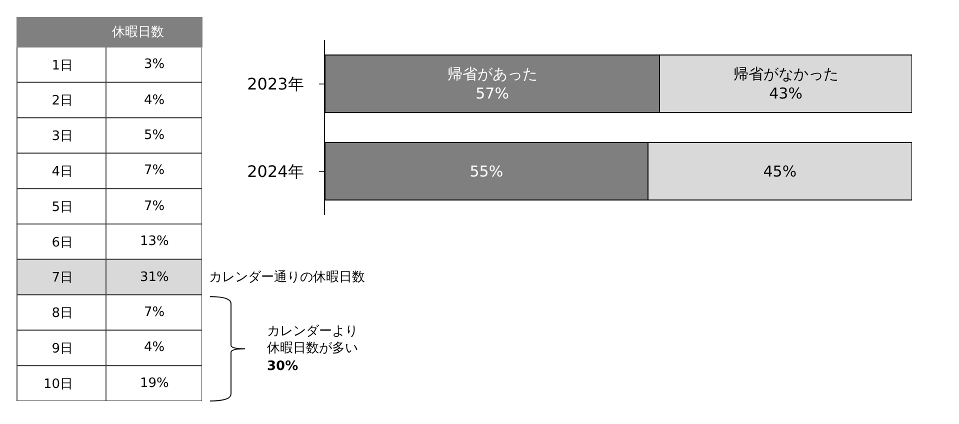 The height and width of the screenshot is (424, 959). Describe the element at coordinates (62, 172) in the screenshot. I see `y-tick-label: 4日` at that location.